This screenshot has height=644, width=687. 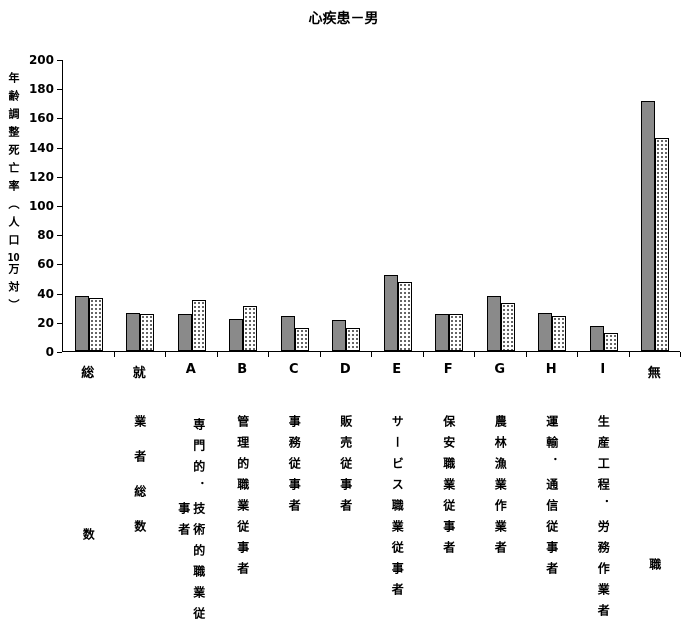 What do you see at coordinates (41, 60) in the screenshot?
I see `y-tick-label: 200` at bounding box center [41, 60].